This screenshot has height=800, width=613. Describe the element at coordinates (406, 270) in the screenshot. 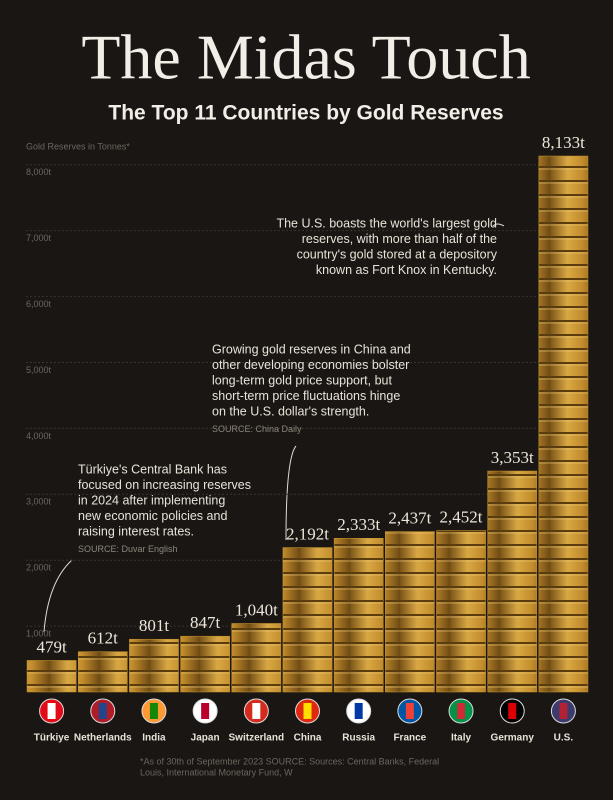

I see `annotation: known as Fort Knox in Kentucky.` at that location.